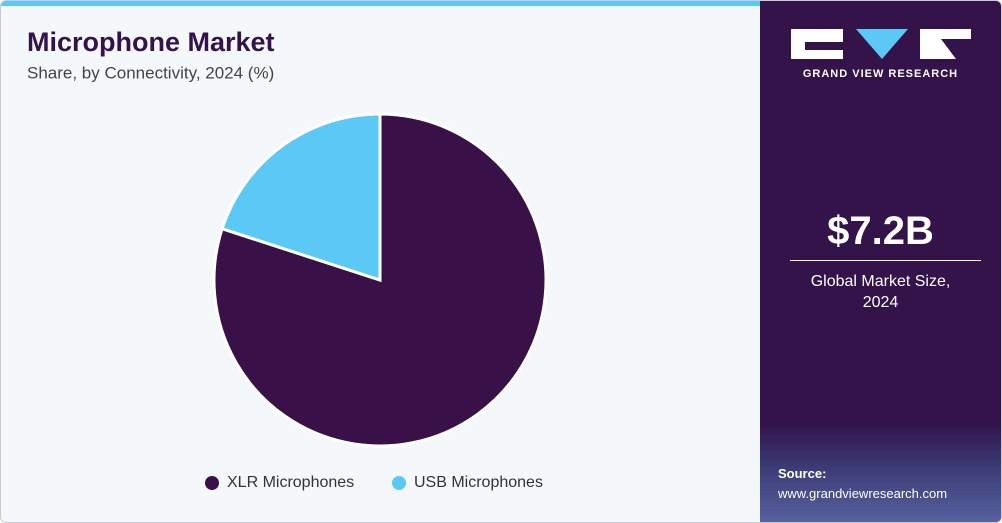  What do you see at coordinates (880, 292) in the screenshot?
I see `market-size-label: Global Market Size, 2024` at bounding box center [880, 292].